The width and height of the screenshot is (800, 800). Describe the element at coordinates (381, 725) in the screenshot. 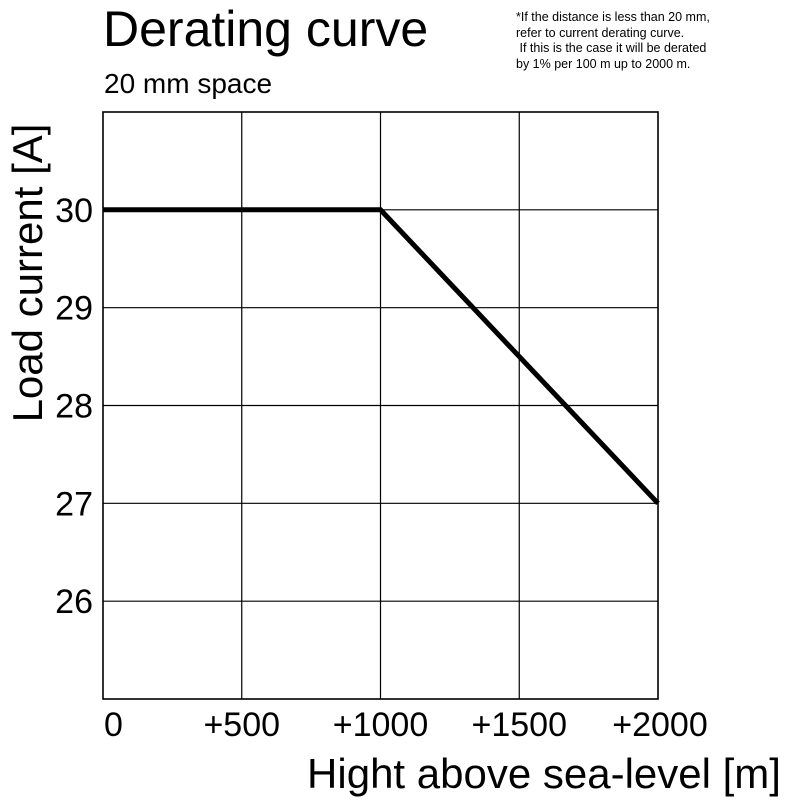

I see `x-tick-label: +1000` at that location.